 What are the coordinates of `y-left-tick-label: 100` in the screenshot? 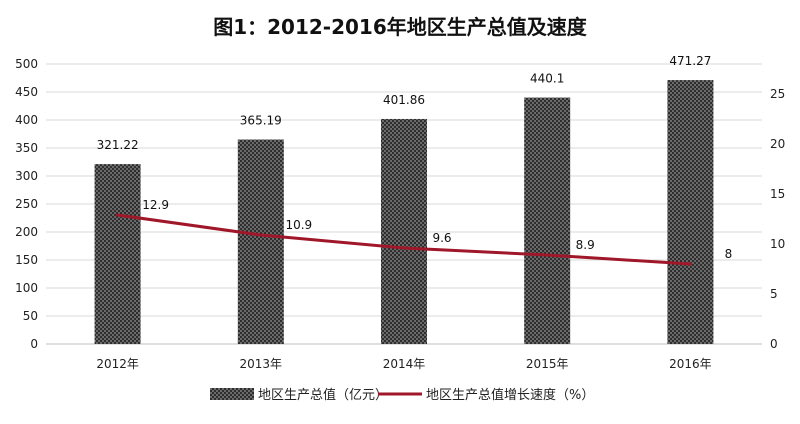 It's located at (26, 288).